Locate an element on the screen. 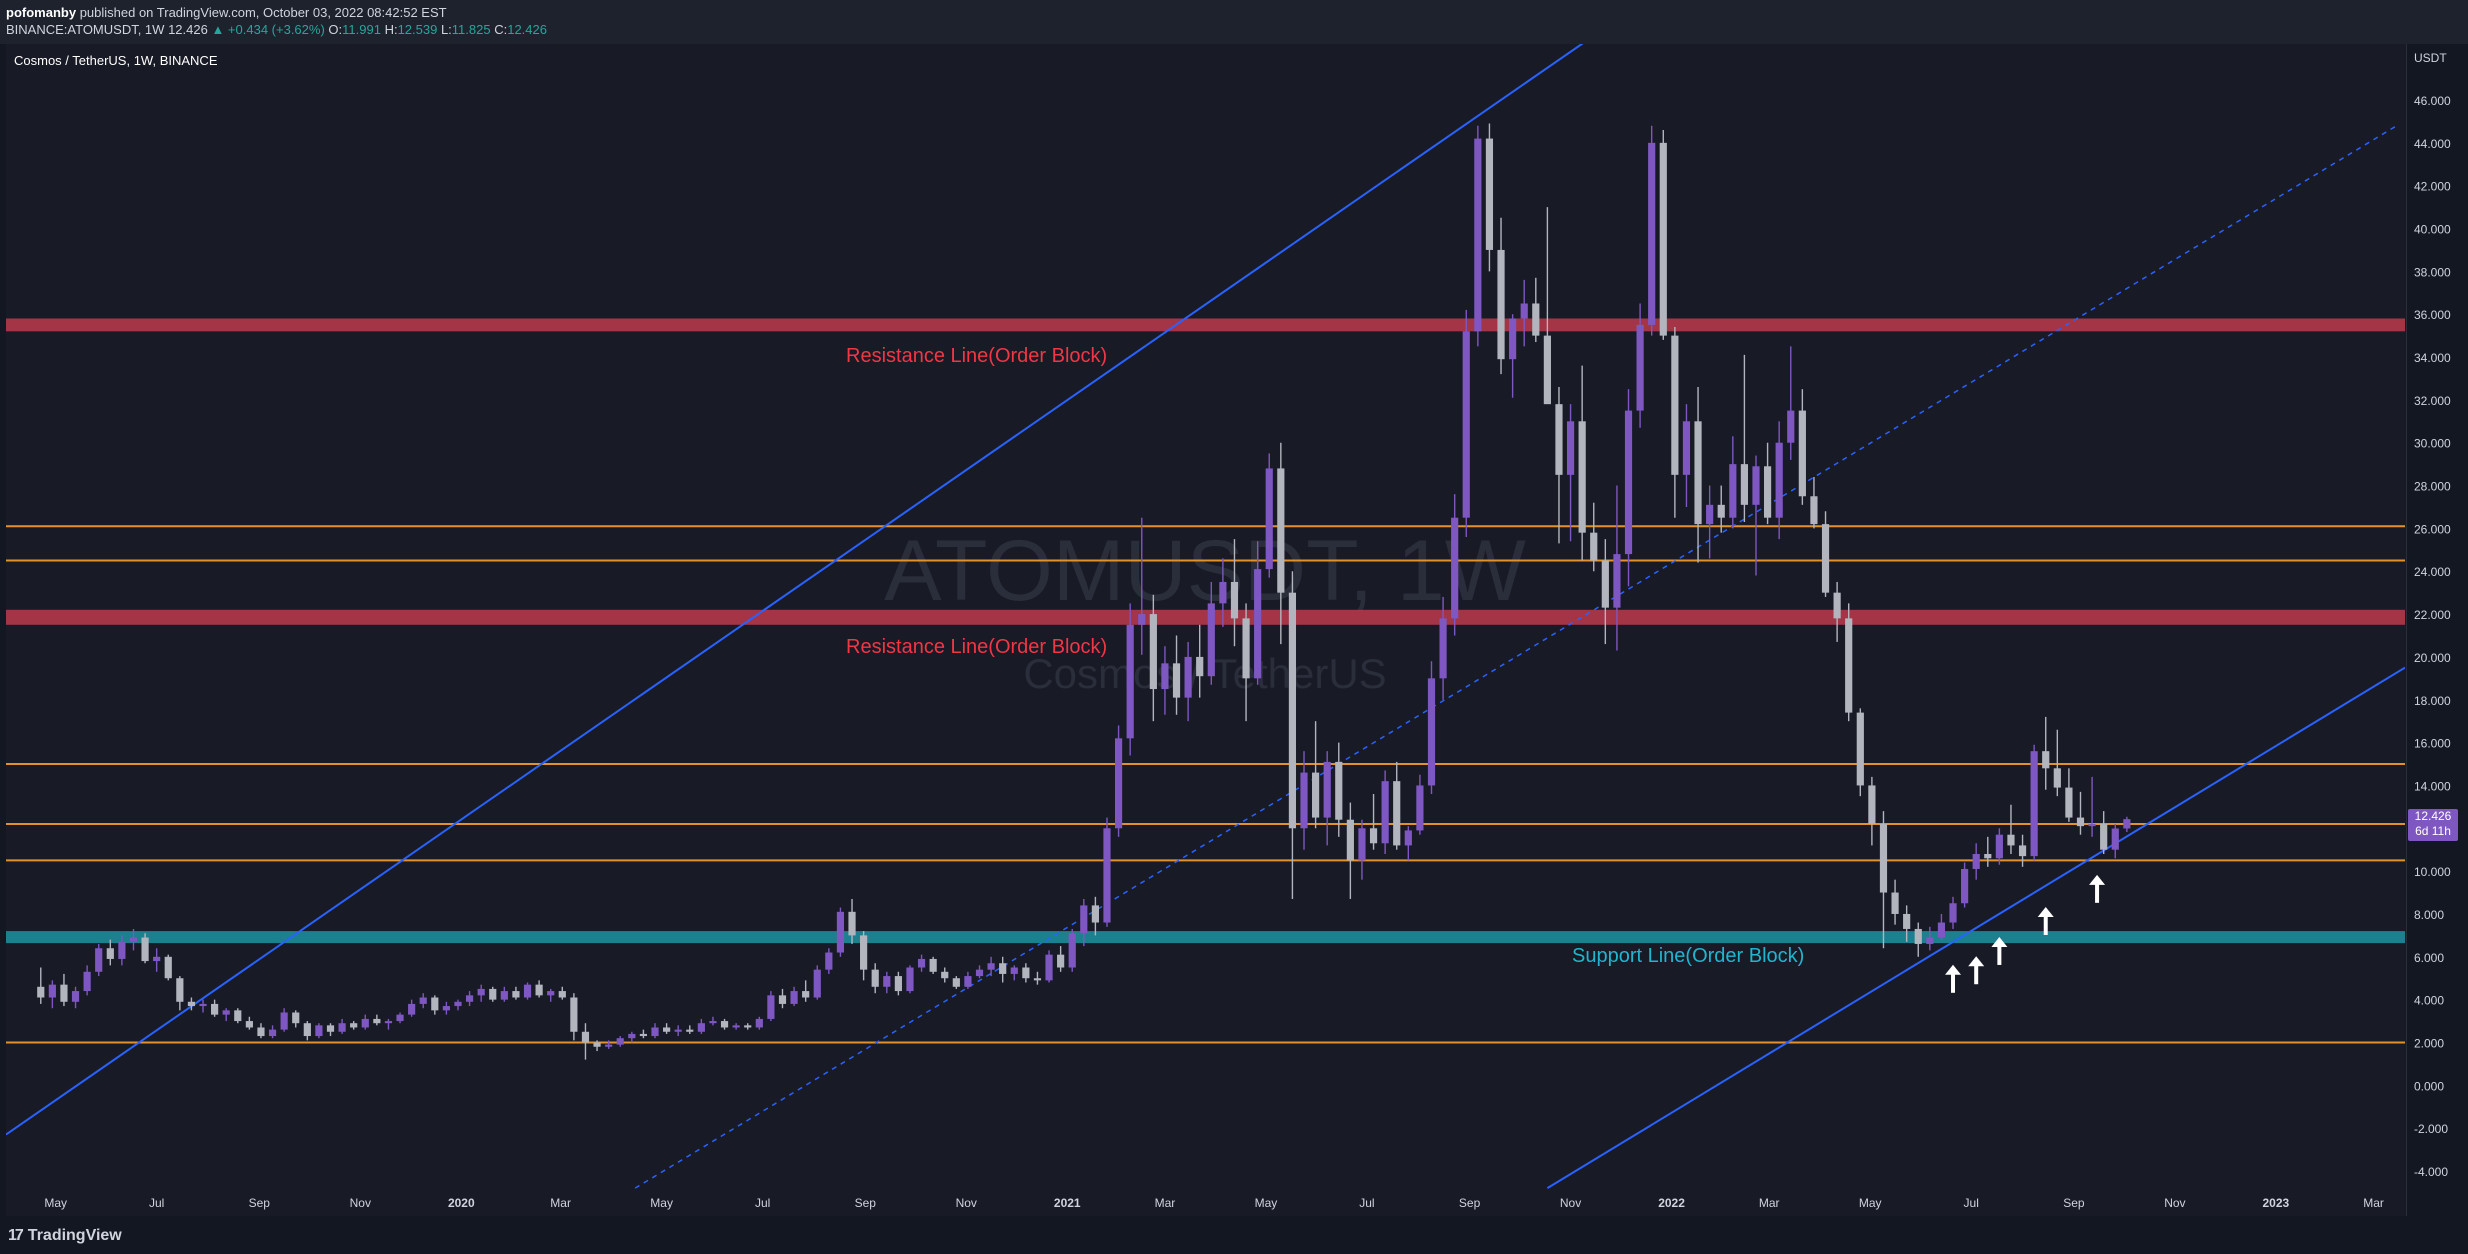 The image size is (2468, 1254). channel-trendline is located at coordinates (1975, 927).